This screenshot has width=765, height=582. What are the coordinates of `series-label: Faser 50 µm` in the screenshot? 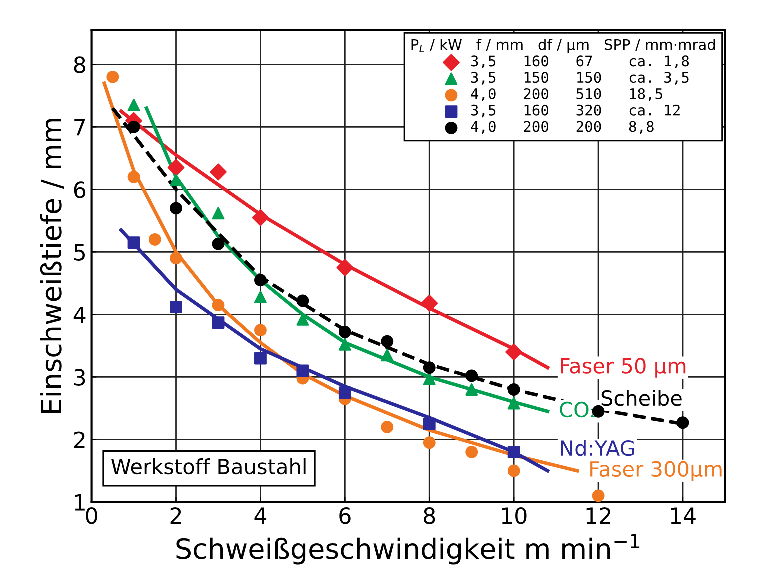 It's located at (623, 368).